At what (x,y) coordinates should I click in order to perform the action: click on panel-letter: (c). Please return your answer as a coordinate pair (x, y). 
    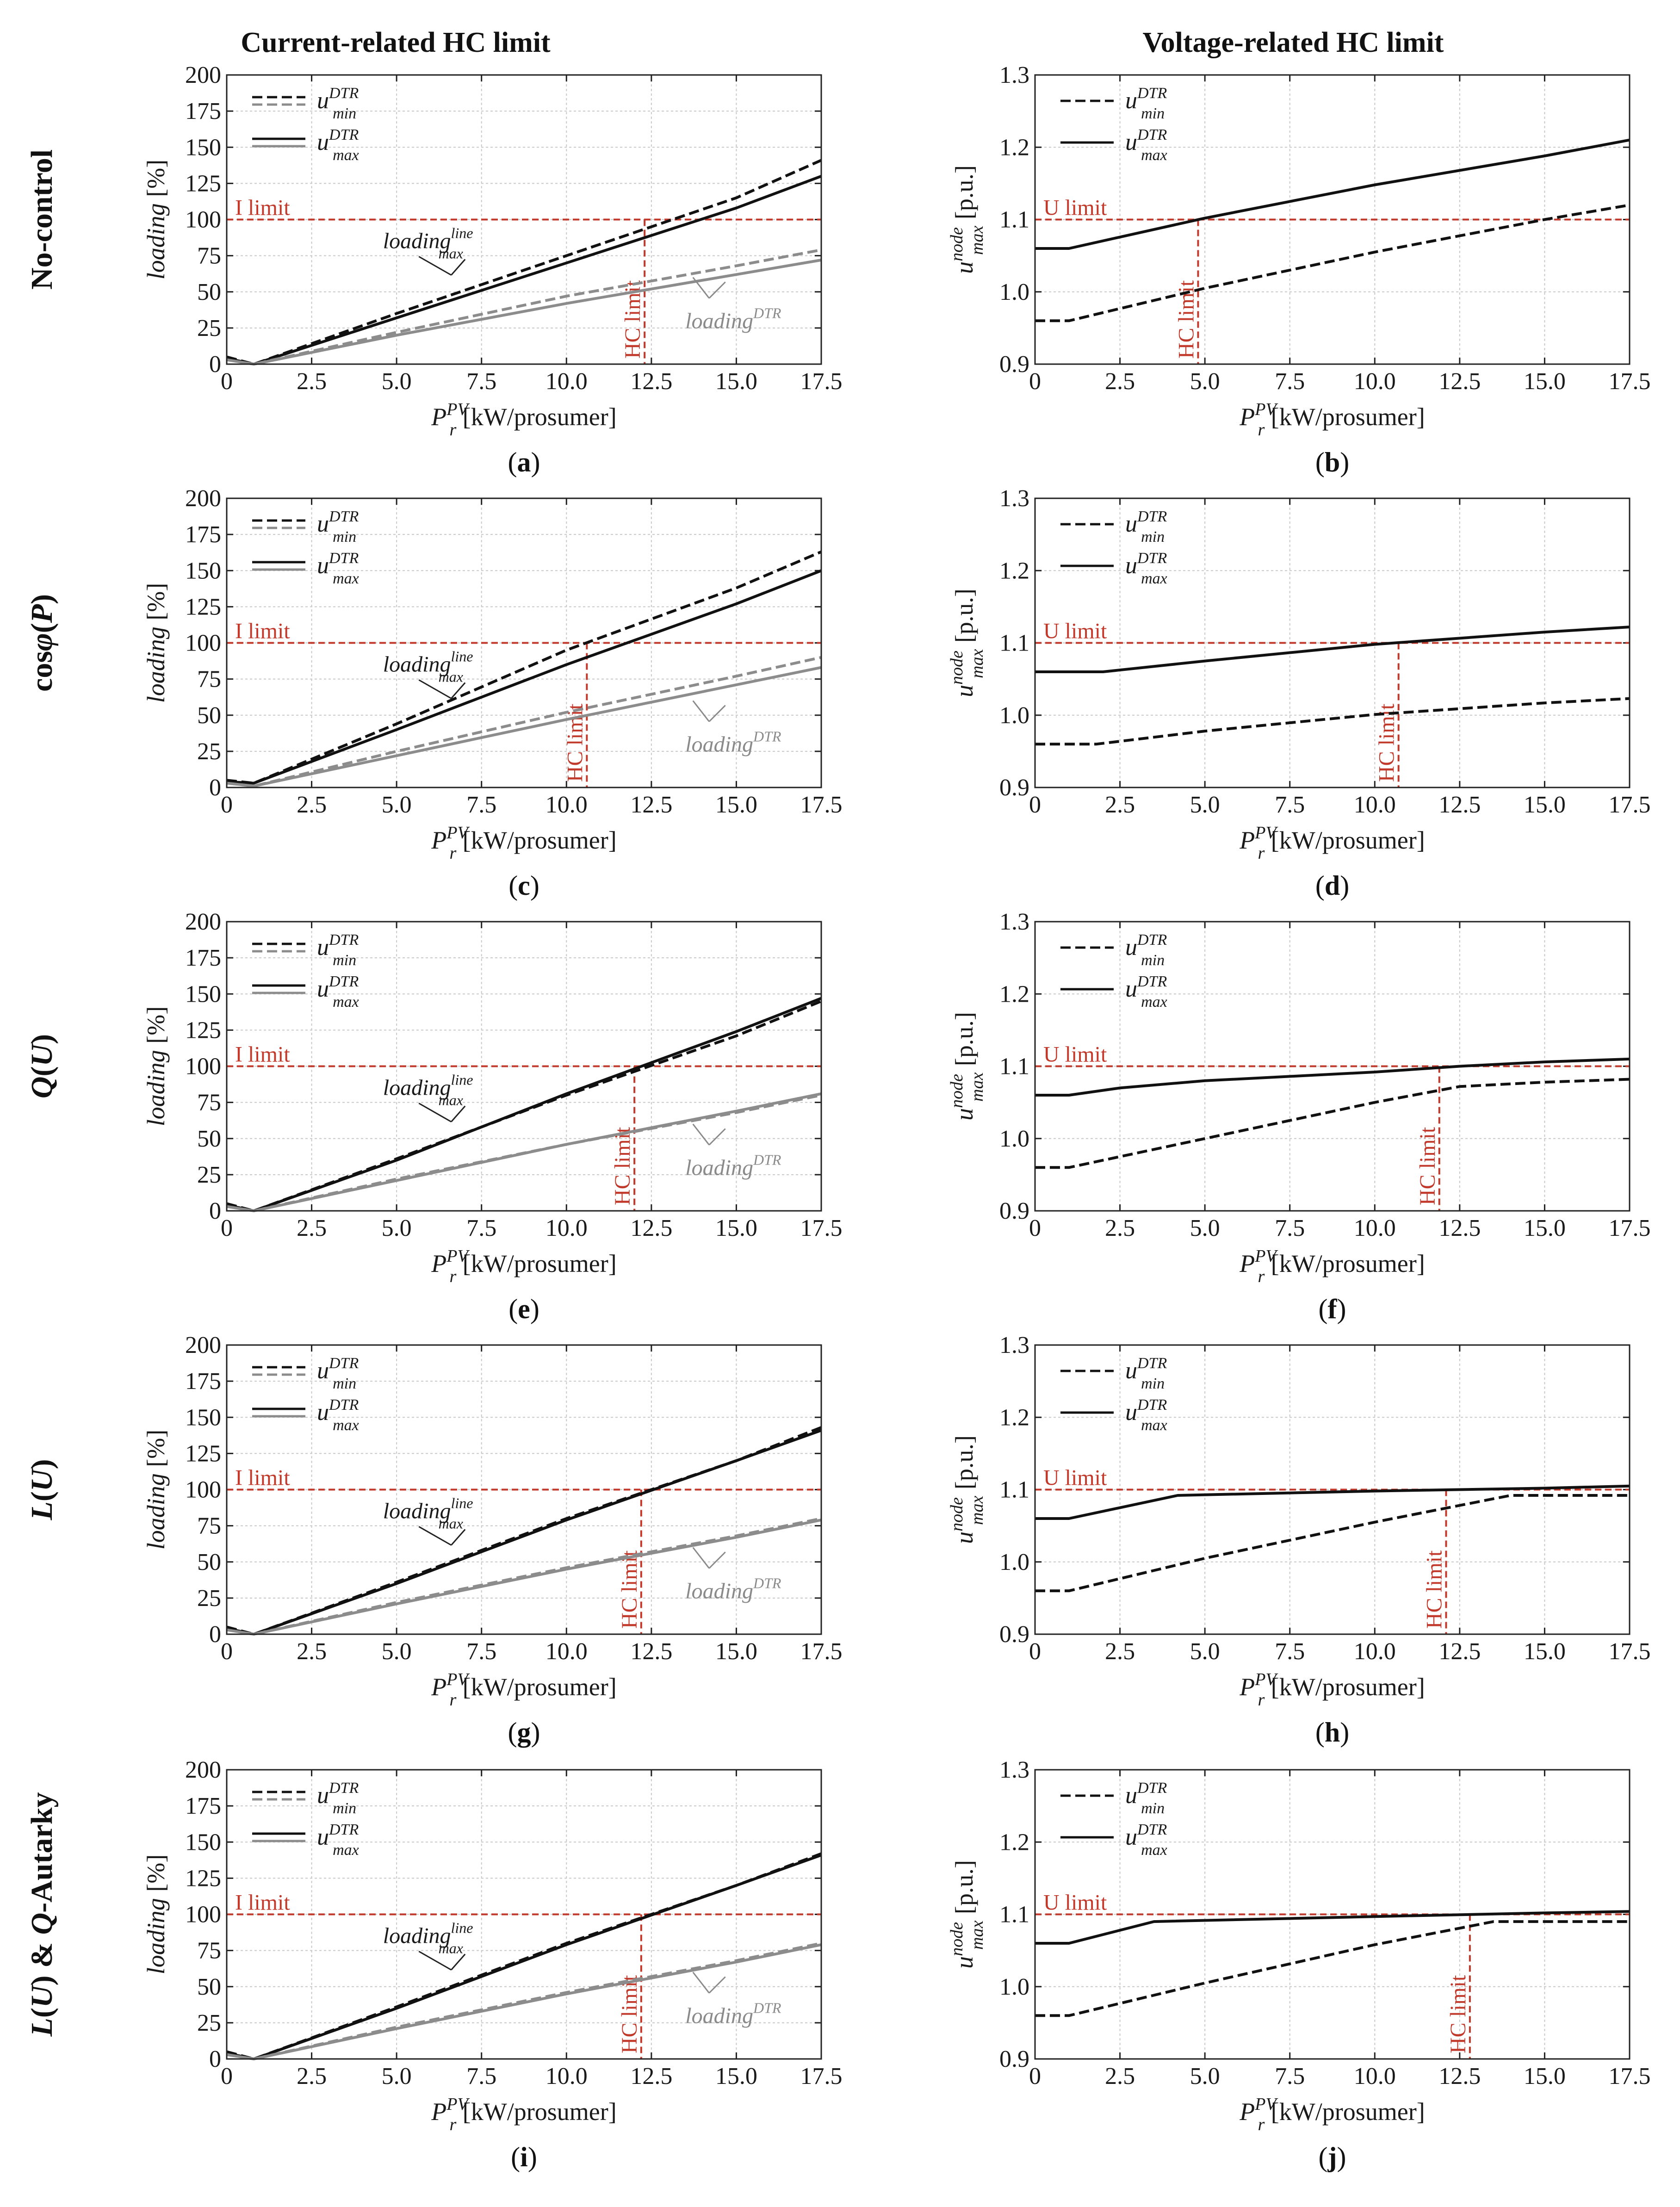
    Looking at the image, I should click on (524, 886).